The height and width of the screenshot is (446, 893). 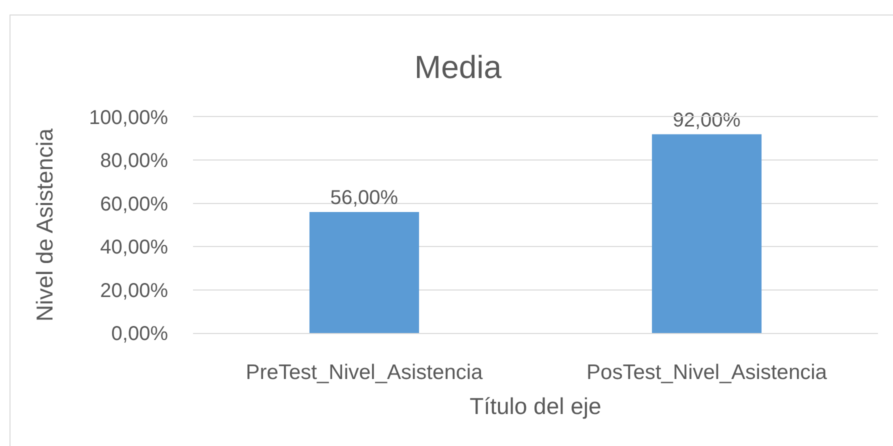 I want to click on y-tick-label: 0,00%, so click(x=139, y=334).